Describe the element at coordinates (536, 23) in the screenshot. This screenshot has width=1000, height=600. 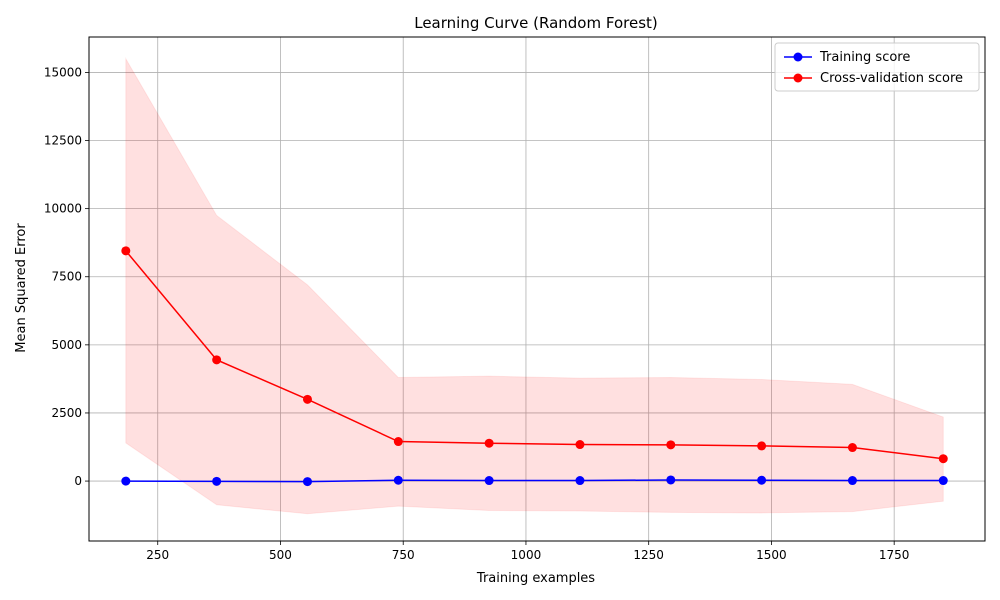
I see `chart-title: Learning Curve (Random Forest)` at that location.